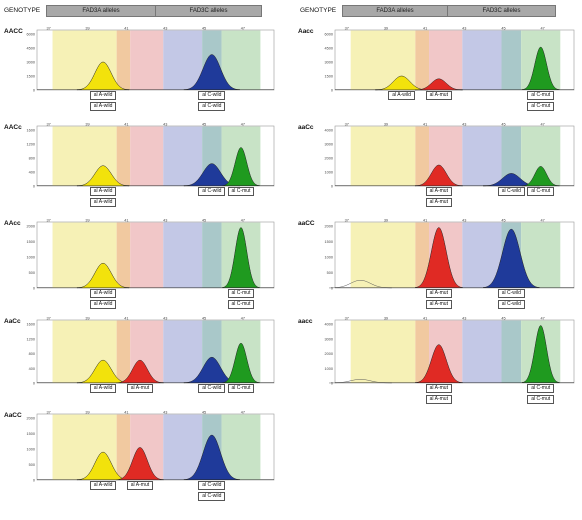  What do you see at coordinates (13, 415) in the screenshot?
I see `genotype-label: AaCC` at bounding box center [13, 415].